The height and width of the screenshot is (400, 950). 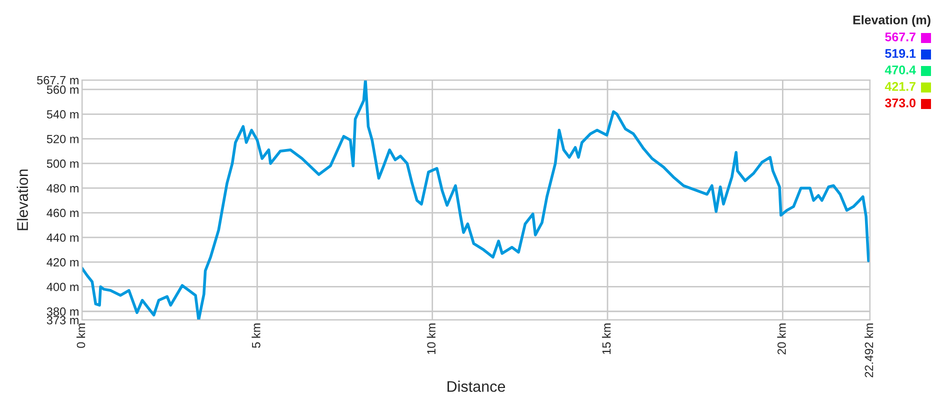 What do you see at coordinates (62, 213) in the screenshot?
I see `y-tick-label: 460 m` at bounding box center [62, 213].